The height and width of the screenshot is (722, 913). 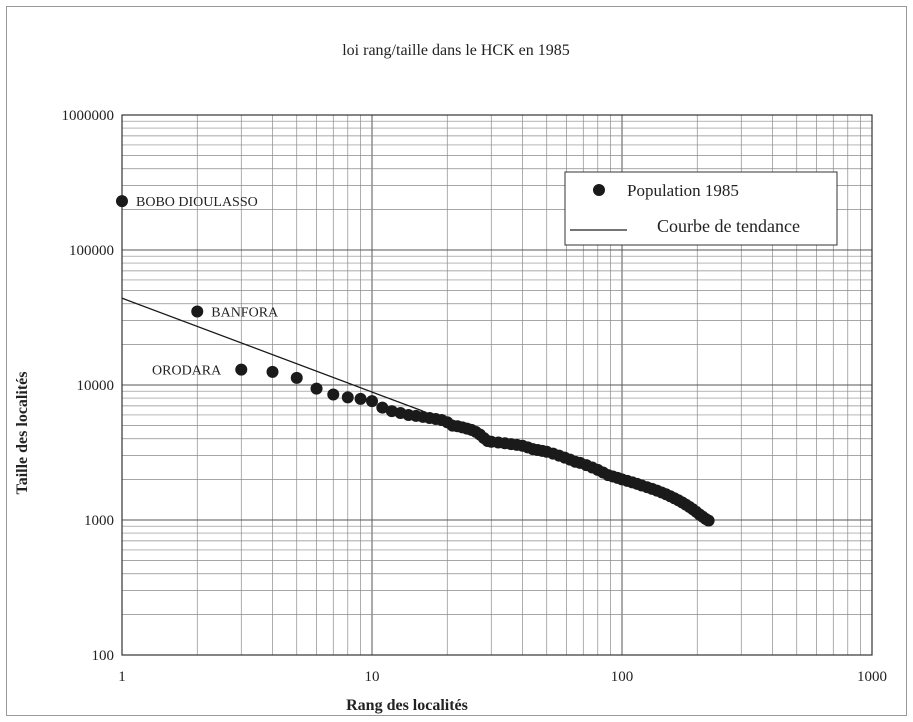 I want to click on y-axis-ticks: 100 1000 10000 100000 1000000, so click(x=88, y=386).